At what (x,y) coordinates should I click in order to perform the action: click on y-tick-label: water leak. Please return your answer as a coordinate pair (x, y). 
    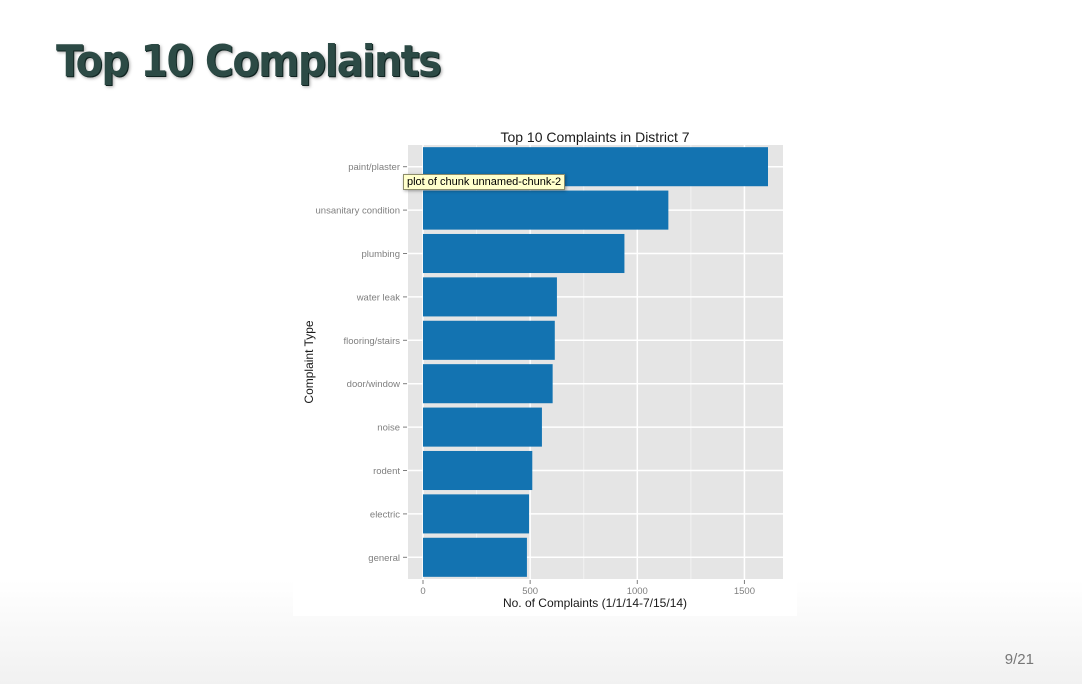
    Looking at the image, I should click on (378, 297).